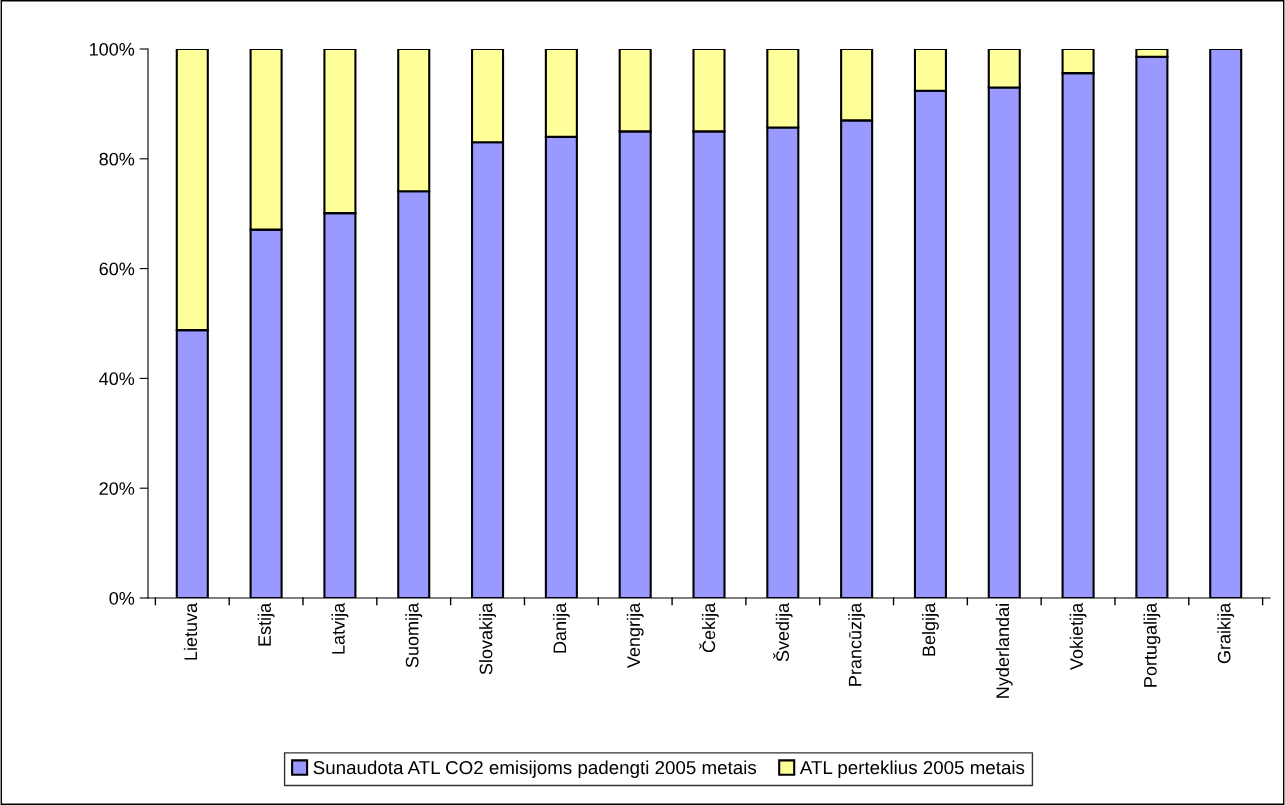 This screenshot has height=805, width=1285. Describe the element at coordinates (561, 627) in the screenshot. I see `x-tick-label: Danija` at that location.